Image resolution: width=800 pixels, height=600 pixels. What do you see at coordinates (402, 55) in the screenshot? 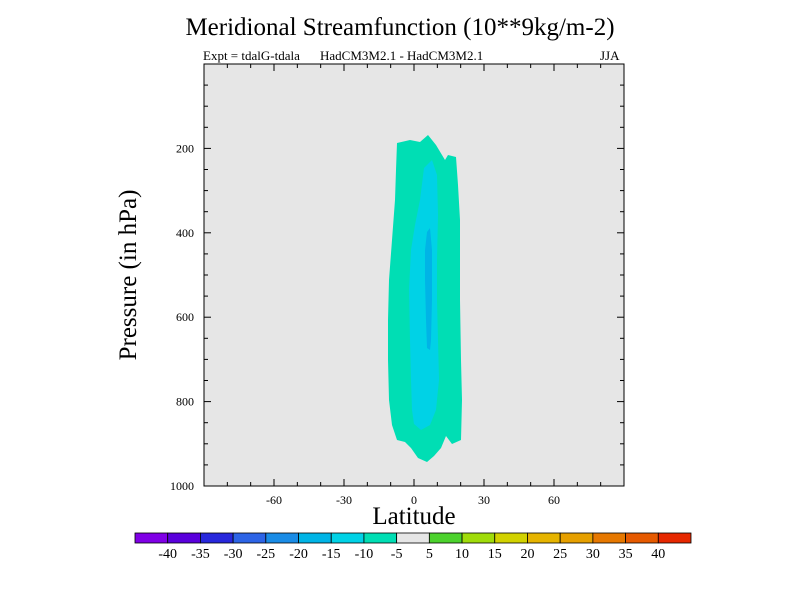
I see `model-label: HadCM3M2.1 - HadCM3M2.1` at bounding box center [402, 55].